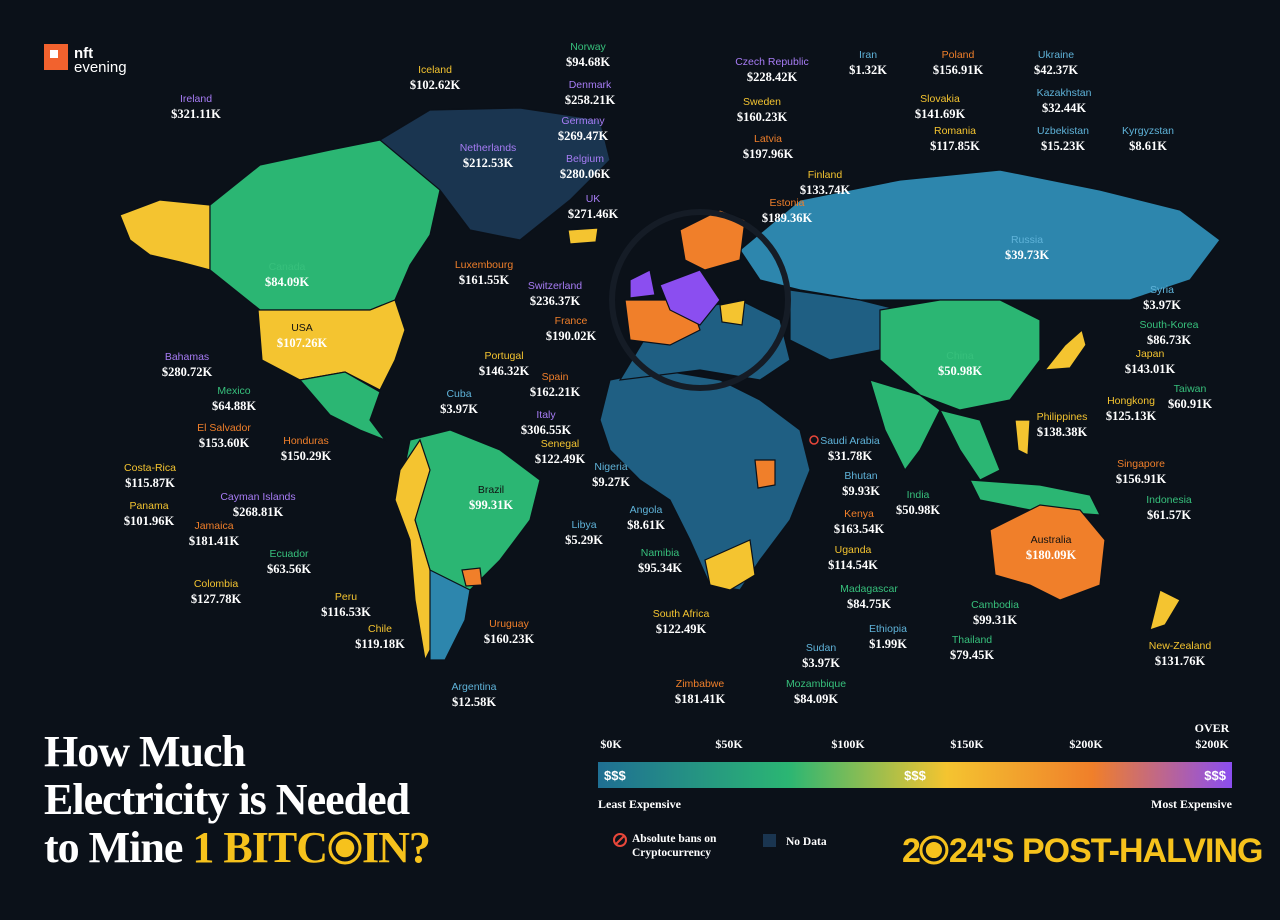 Image resolution: width=1280 pixels, height=920 pixels. What do you see at coordinates (1150, 362) in the screenshot?
I see `country-label: Japan $143.01K` at bounding box center [1150, 362].